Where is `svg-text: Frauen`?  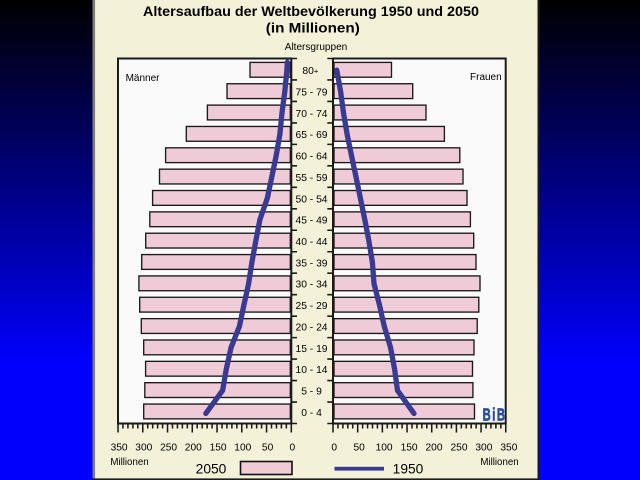 svg-text: Frauen is located at coordinates (486, 77).